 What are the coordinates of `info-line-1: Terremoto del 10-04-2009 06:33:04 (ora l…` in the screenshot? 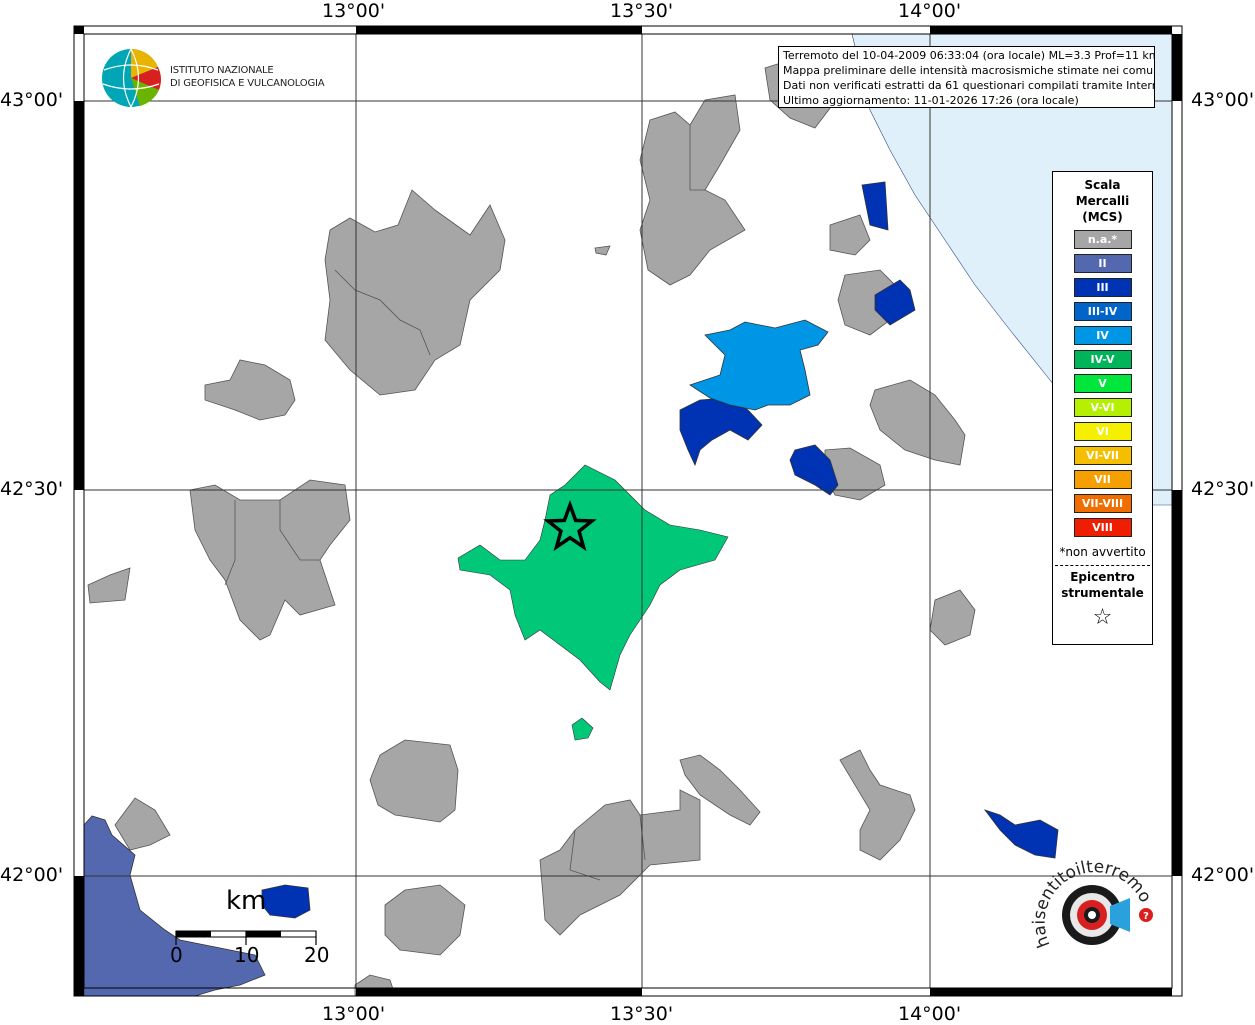 It's located at (969, 55).